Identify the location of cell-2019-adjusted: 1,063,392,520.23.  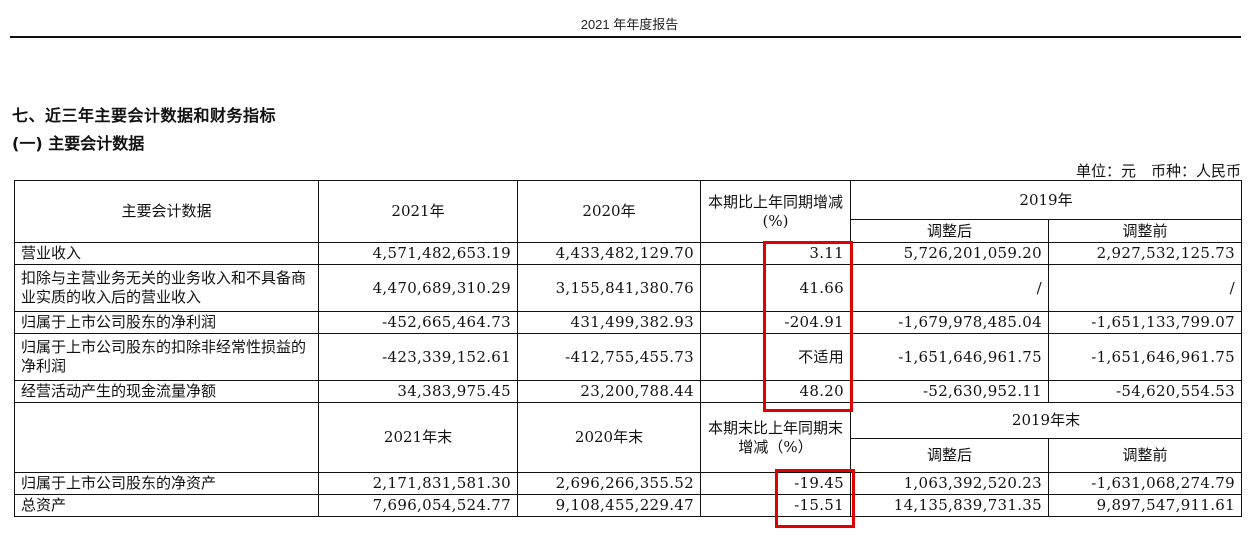
(949, 483).